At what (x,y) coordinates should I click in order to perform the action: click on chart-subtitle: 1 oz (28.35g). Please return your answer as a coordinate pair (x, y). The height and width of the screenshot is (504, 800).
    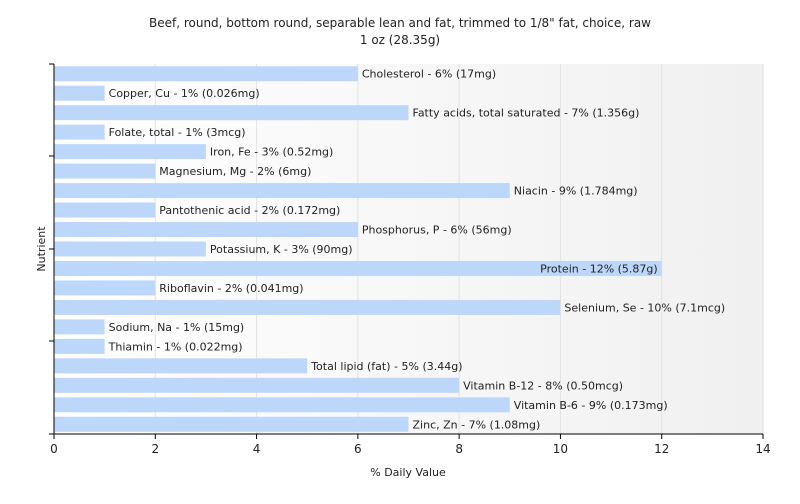
    Looking at the image, I should click on (400, 40).